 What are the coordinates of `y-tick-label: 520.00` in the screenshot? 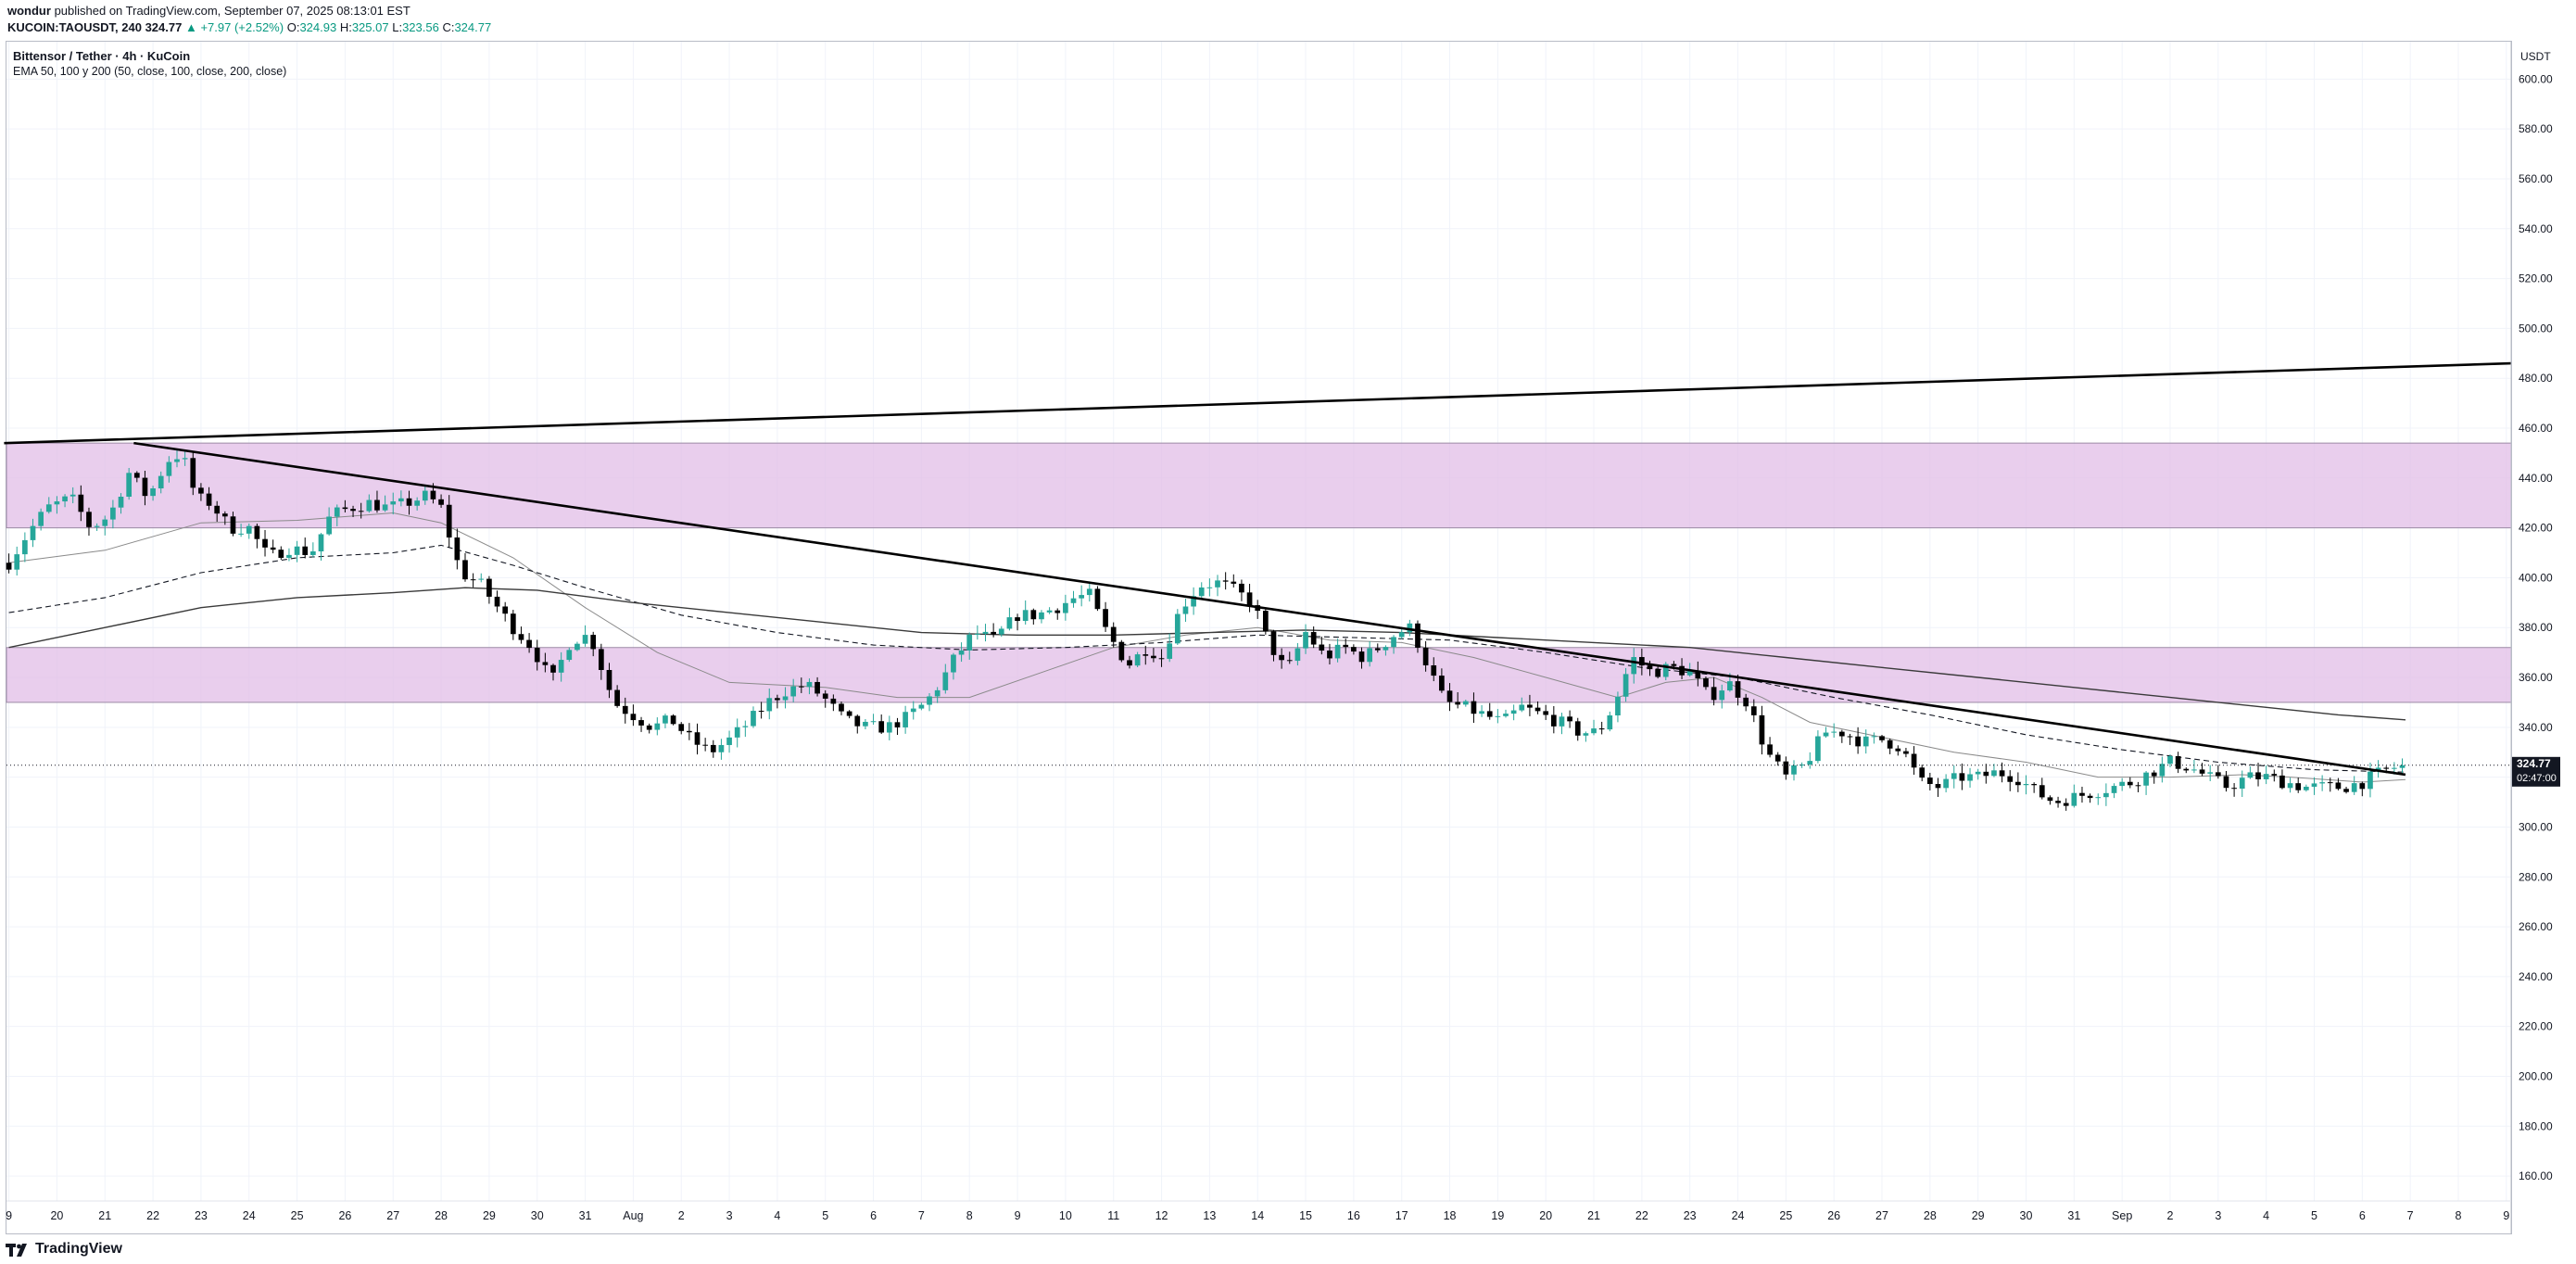 It's located at (2536, 278).